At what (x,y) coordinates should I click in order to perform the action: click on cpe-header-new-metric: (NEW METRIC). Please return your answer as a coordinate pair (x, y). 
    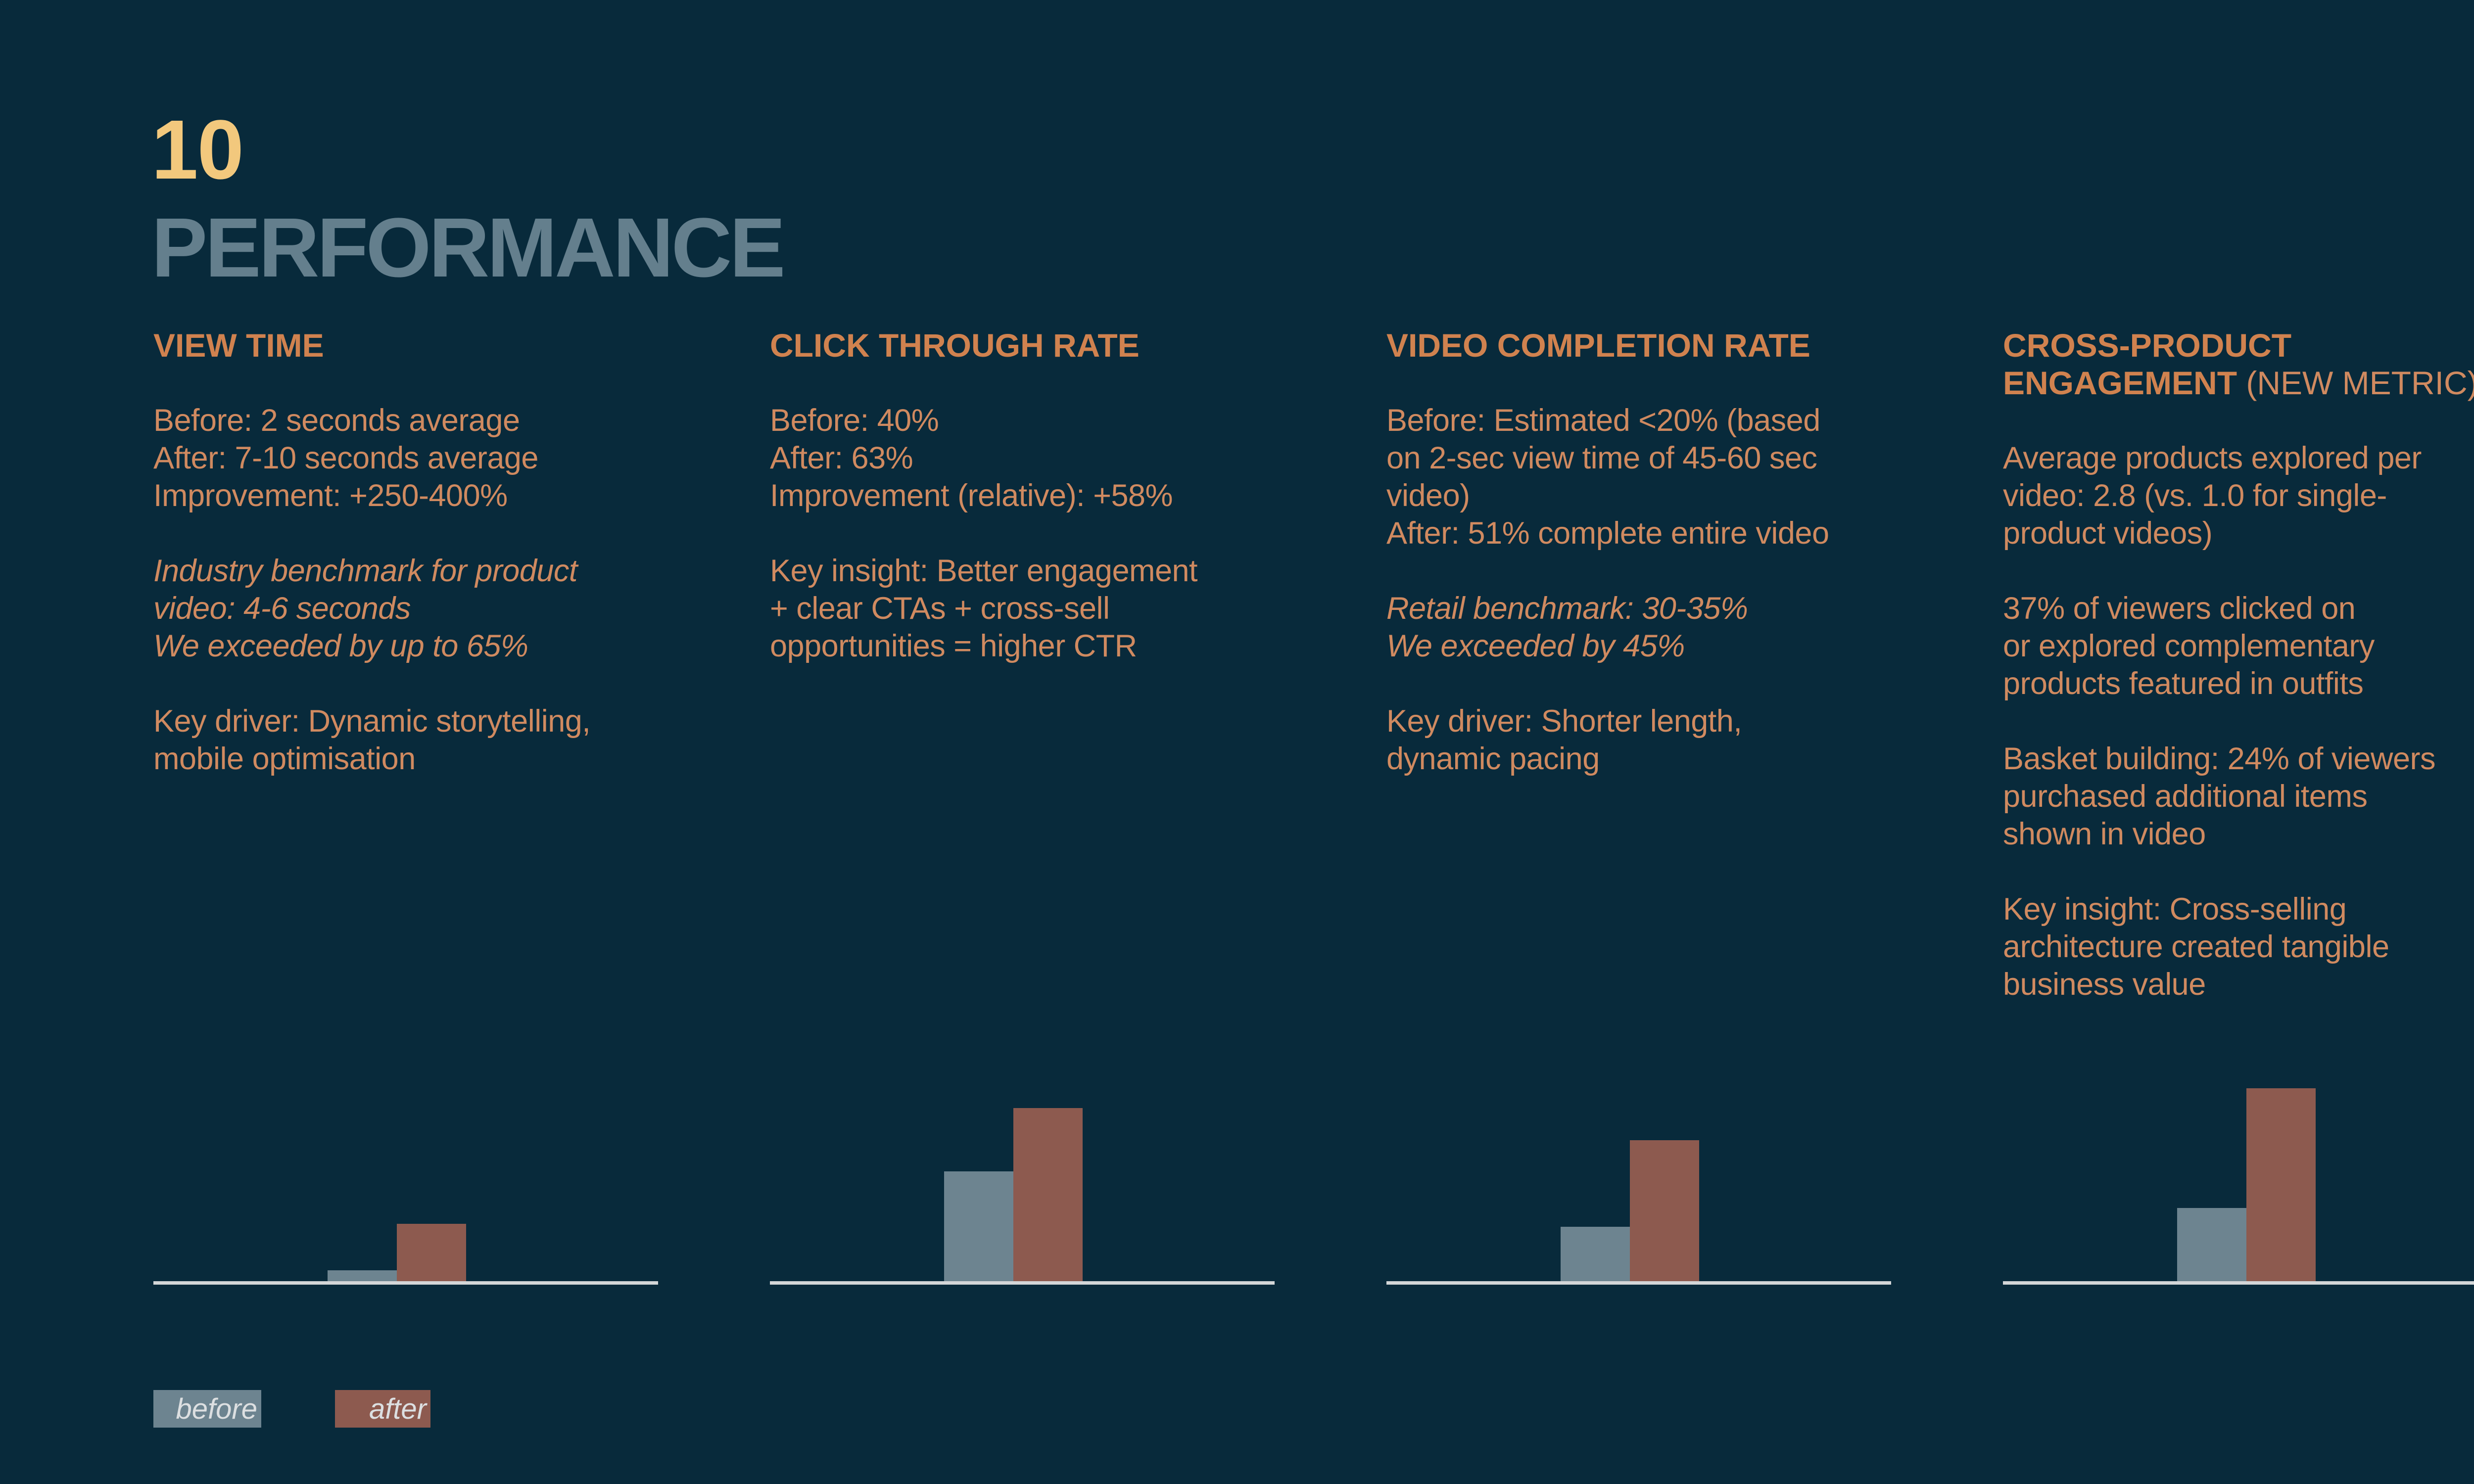
    Looking at the image, I should click on (2360, 383).